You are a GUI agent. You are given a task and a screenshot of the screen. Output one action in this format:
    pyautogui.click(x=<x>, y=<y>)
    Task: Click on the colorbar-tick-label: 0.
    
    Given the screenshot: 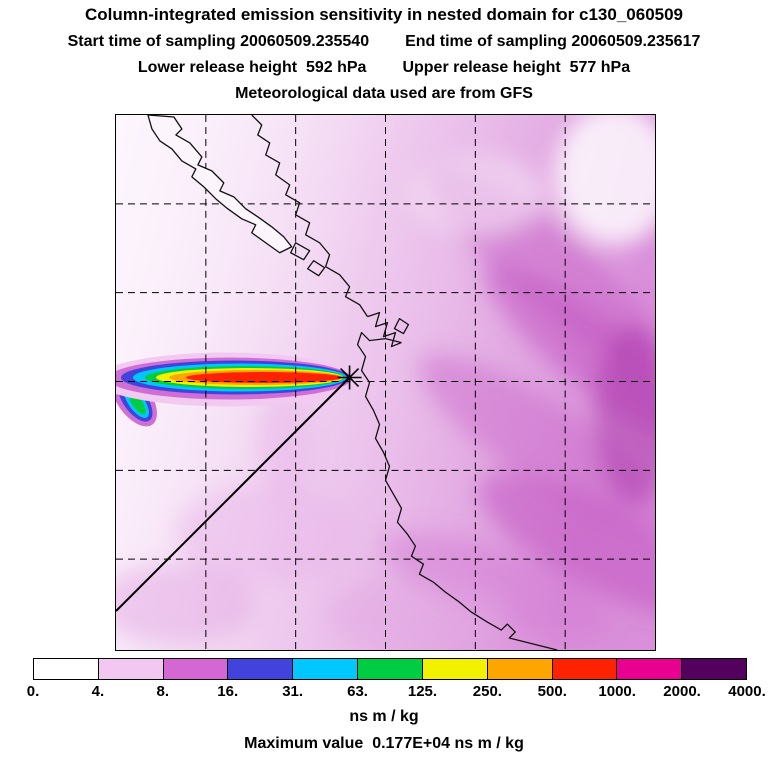 What is the action you would take?
    pyautogui.click(x=33, y=691)
    